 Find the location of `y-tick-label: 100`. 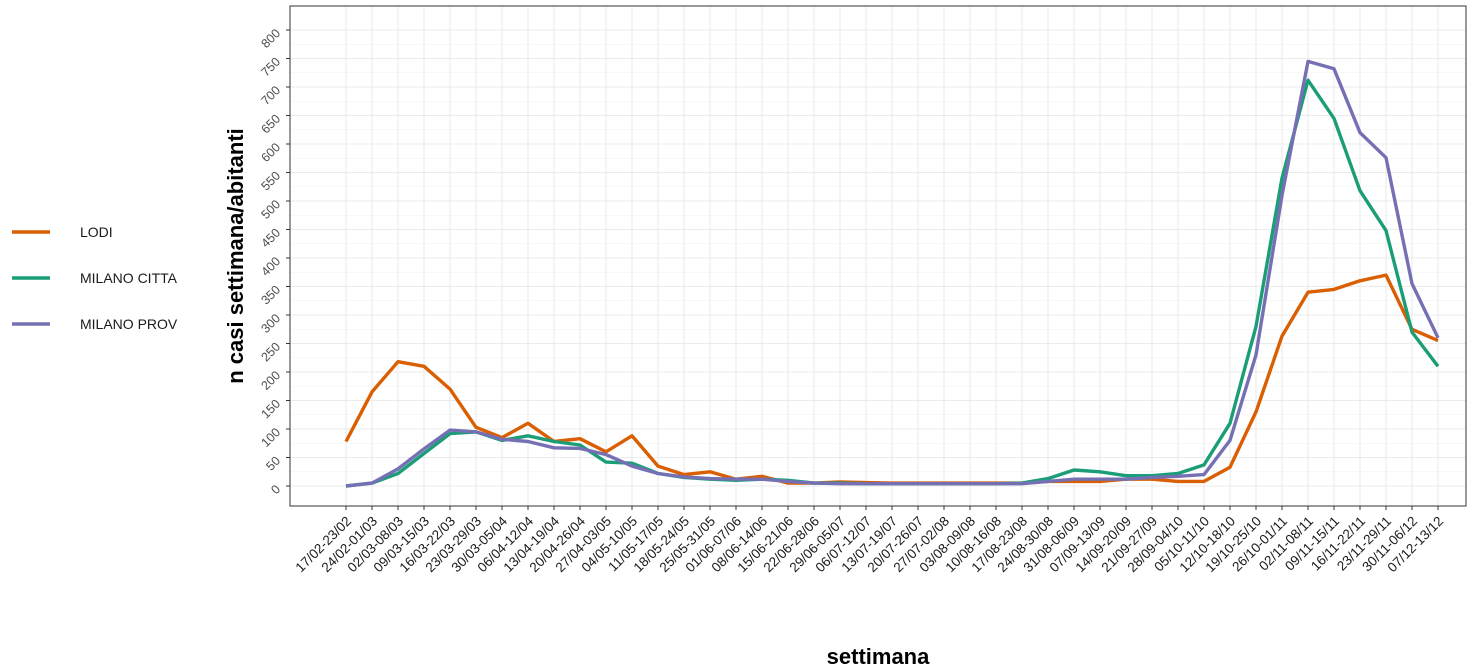

y-tick-label: 100 is located at coordinates (270, 437).